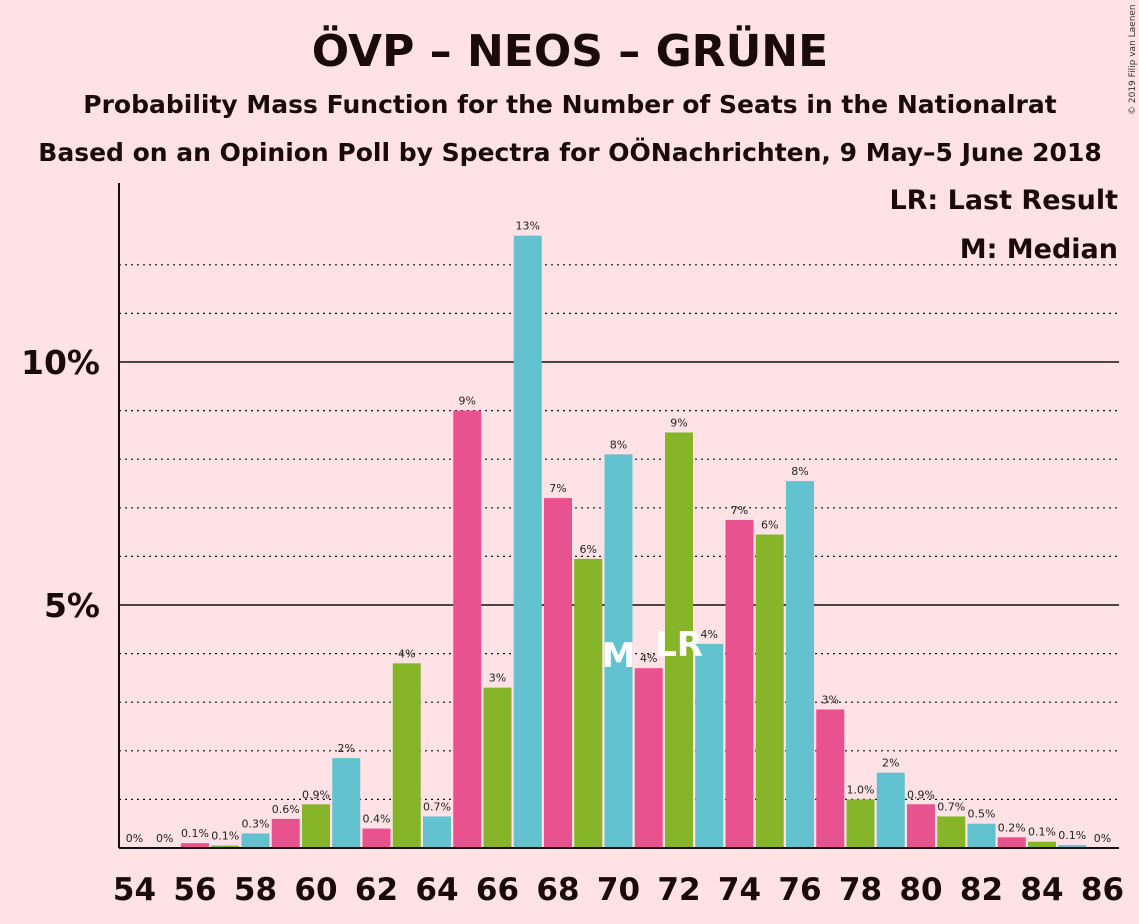 The height and width of the screenshot is (924, 1139). What do you see at coordinates (648, 658) in the screenshot?
I see `data-label-seat-71: 4%` at bounding box center [648, 658].